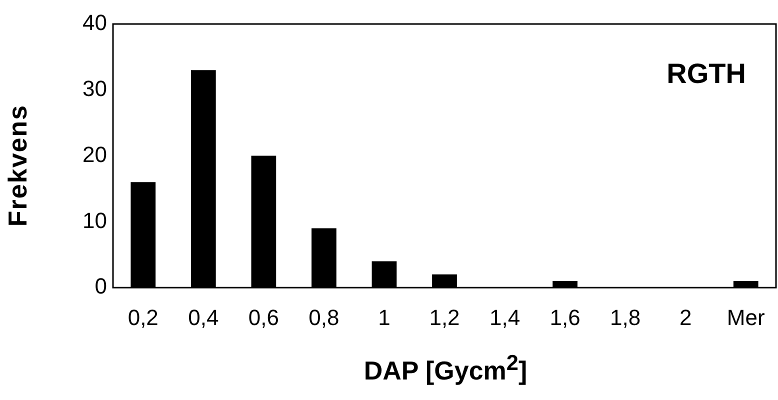 The width and height of the screenshot is (778, 400). What do you see at coordinates (685, 317) in the screenshot?
I see `x-tick-label: 2` at bounding box center [685, 317].